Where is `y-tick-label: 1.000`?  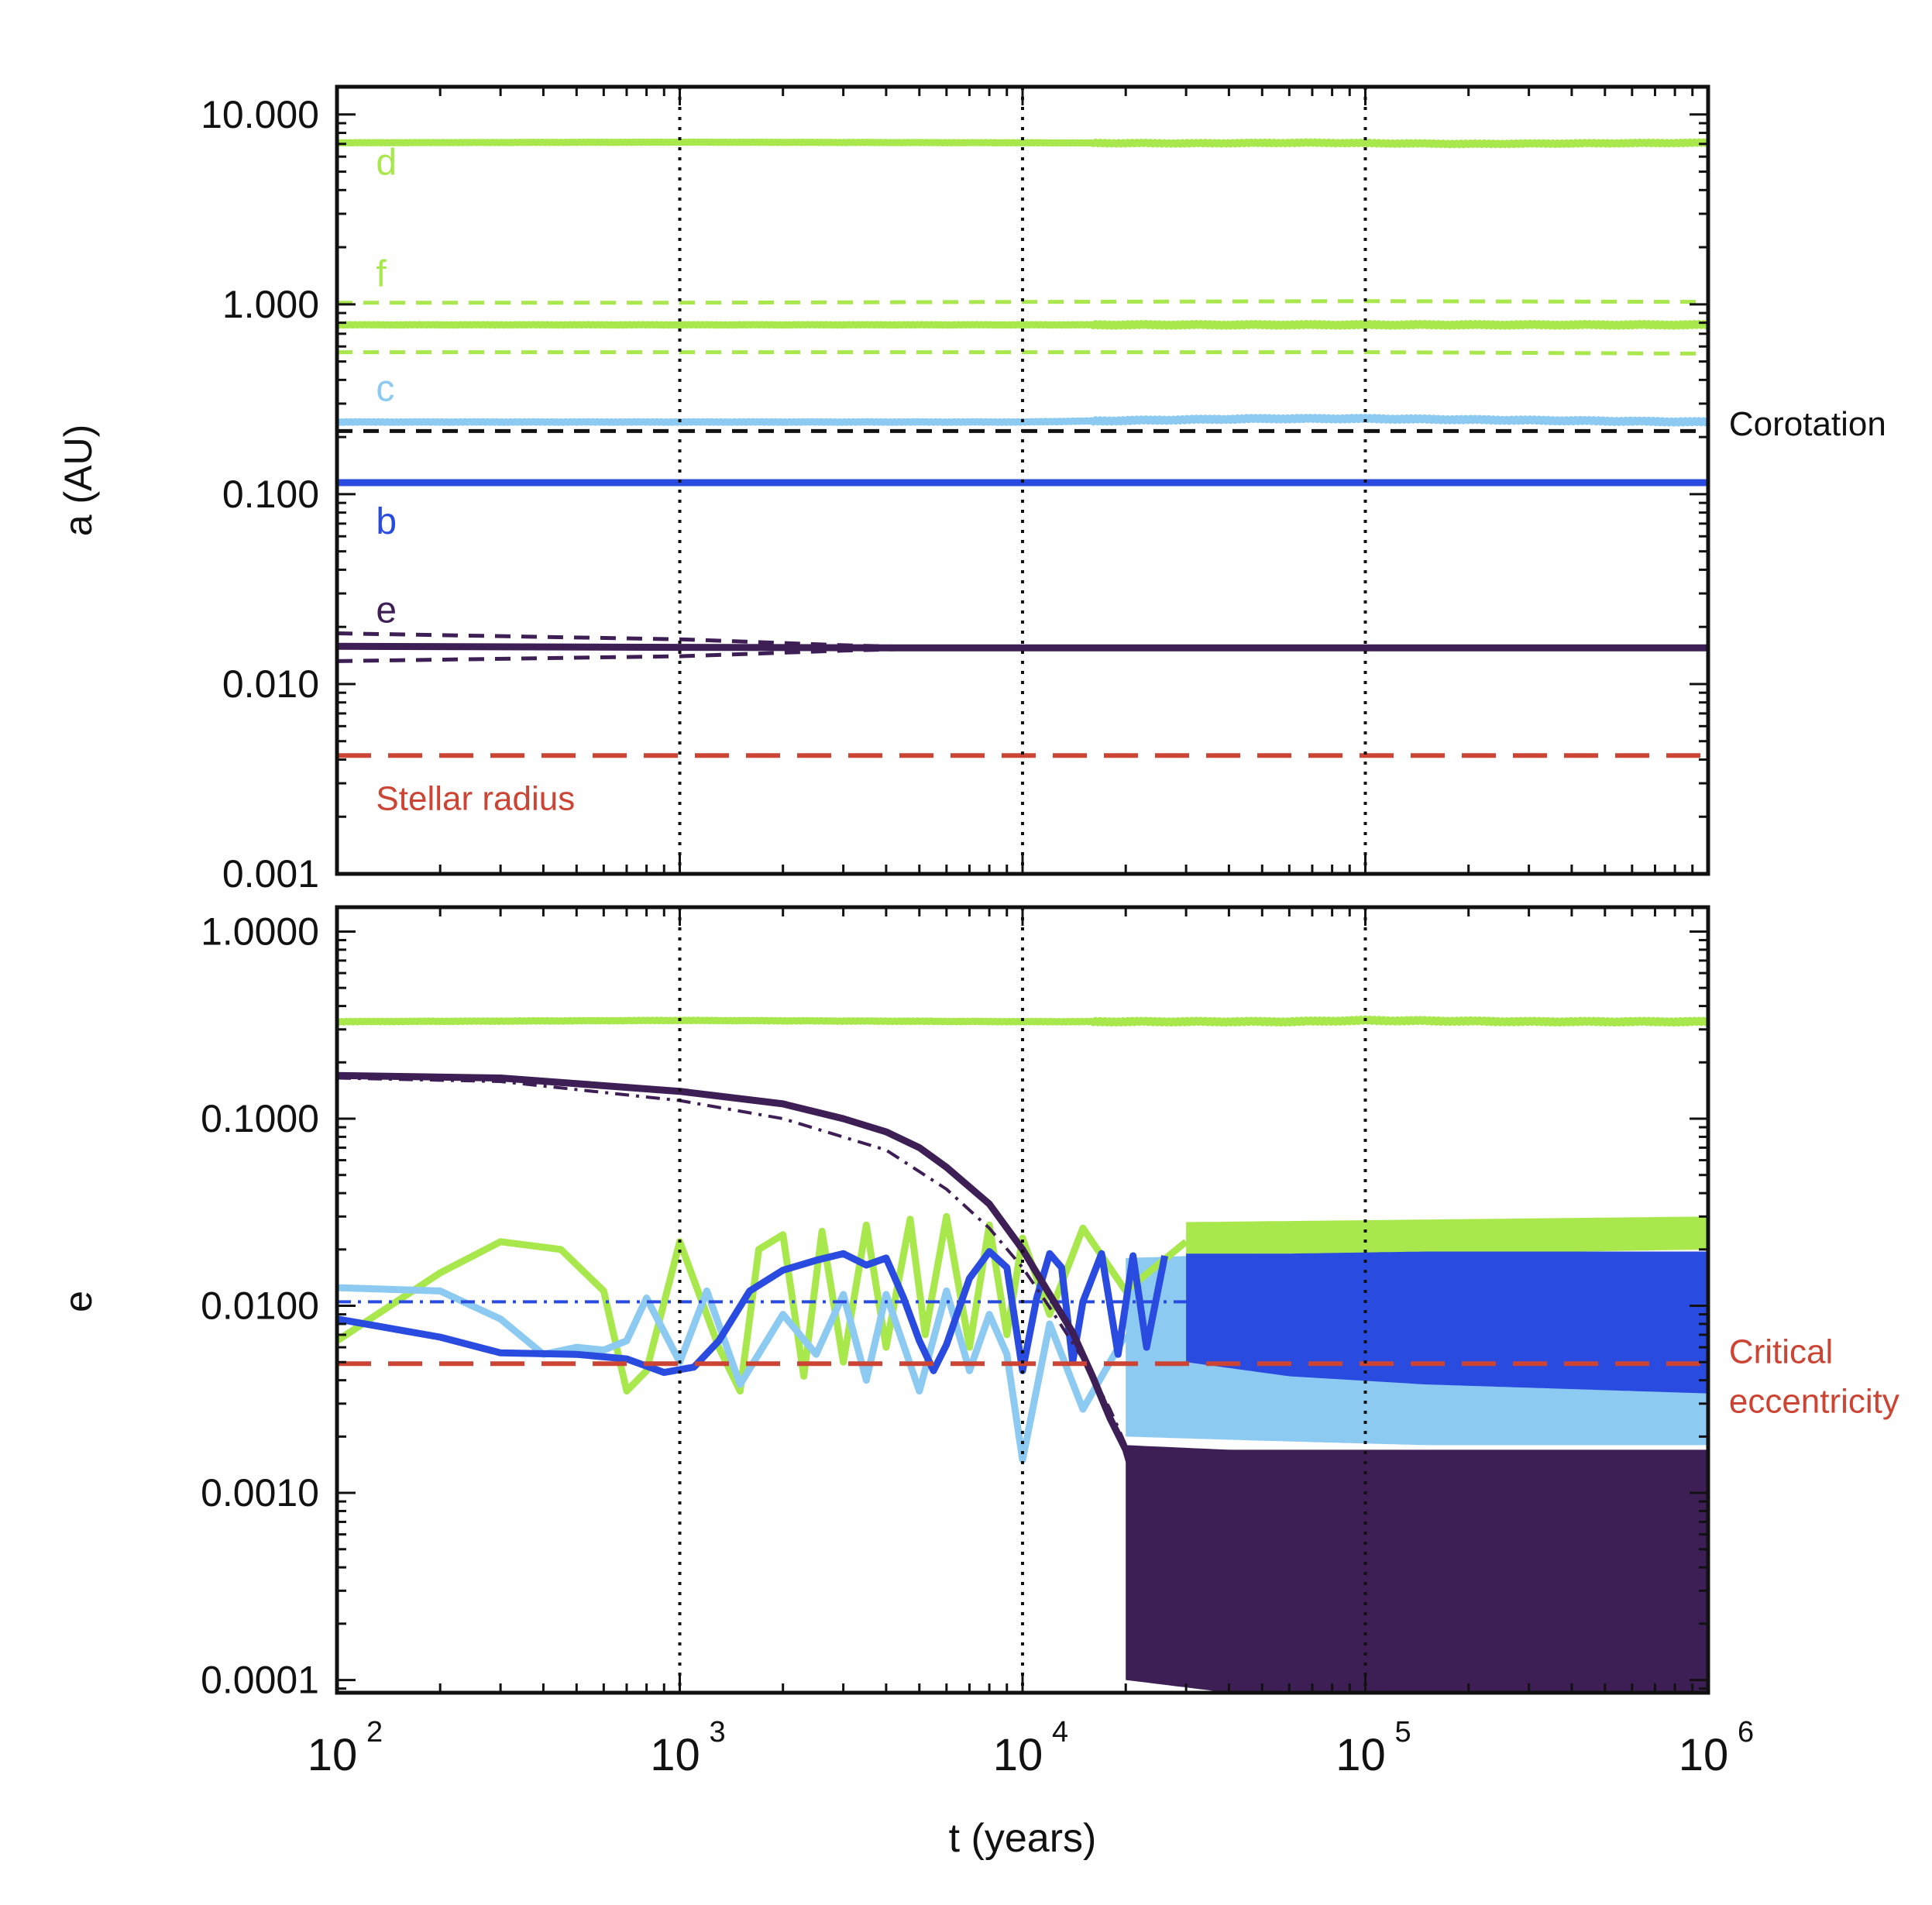
y-tick-label: 1.000 is located at coordinates (271, 304).